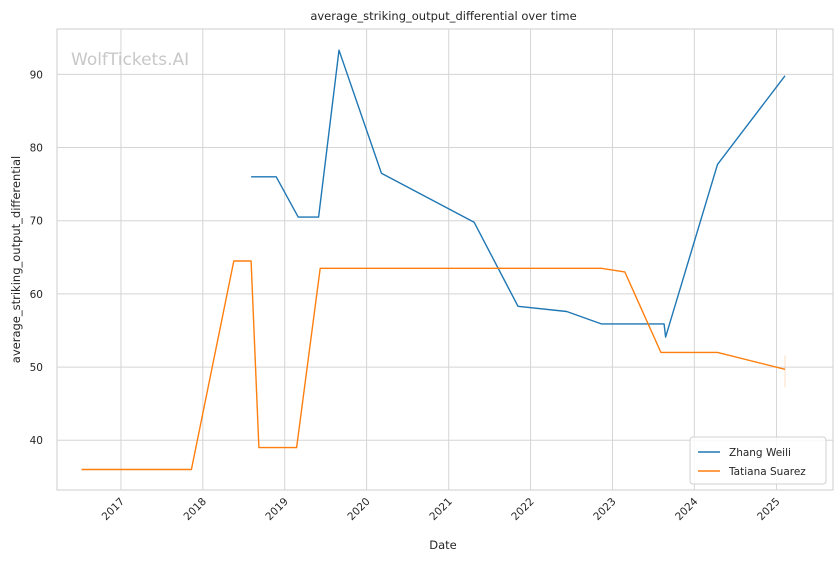 The width and height of the screenshot is (840, 565). I want to click on x-axis-label: Date, so click(443, 545).